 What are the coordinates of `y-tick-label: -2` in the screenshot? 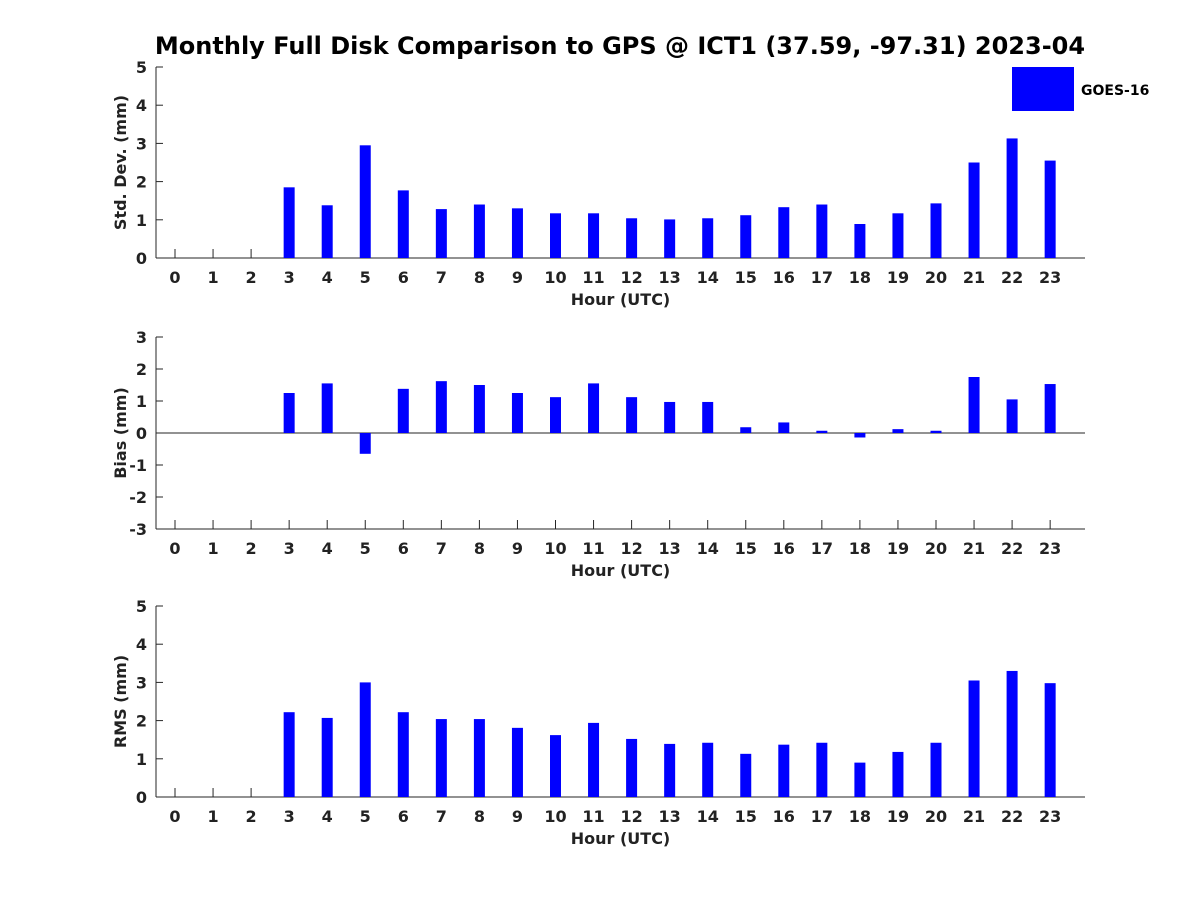 It's located at (138, 497).